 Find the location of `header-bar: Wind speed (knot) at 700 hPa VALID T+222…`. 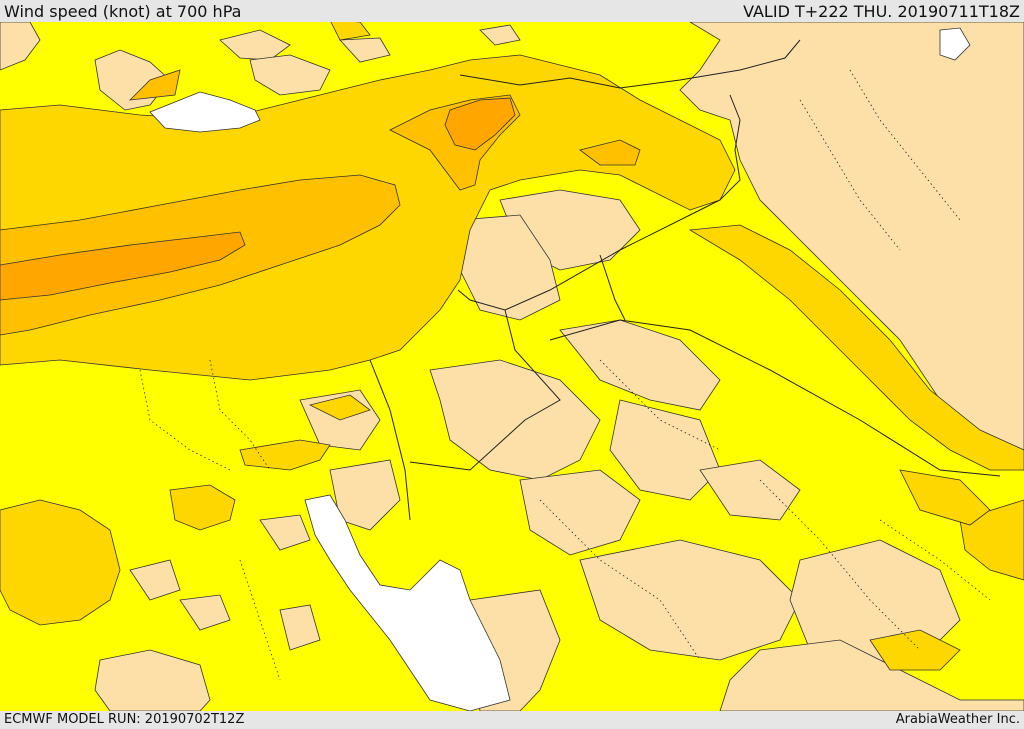

header-bar: Wind speed (knot) at 700 hPa VALID T+222… is located at coordinates (512, 11).